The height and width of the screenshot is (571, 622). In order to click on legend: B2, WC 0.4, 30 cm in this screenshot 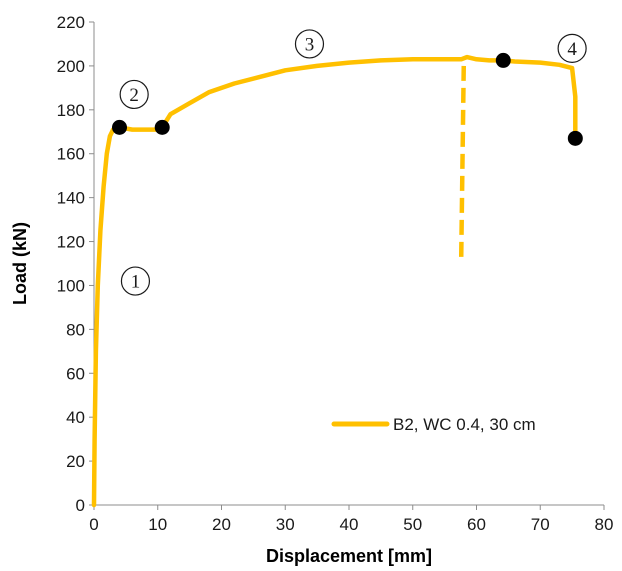, I will do `click(433, 424)`.